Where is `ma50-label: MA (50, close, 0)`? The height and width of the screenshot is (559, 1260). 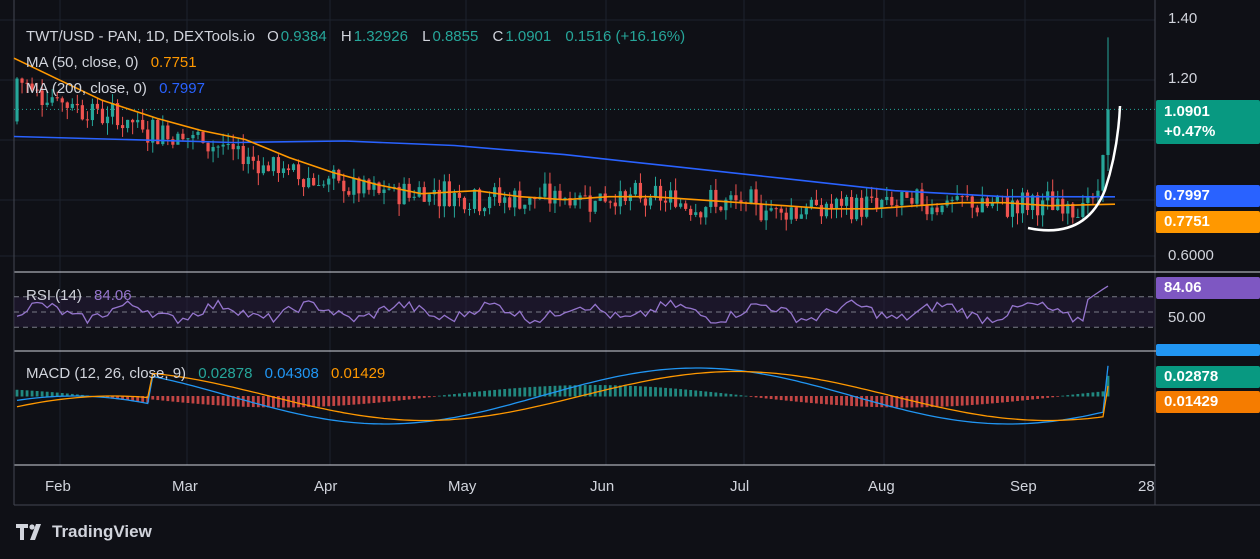 ma50-label: MA (50, close, 0) is located at coordinates (82, 62).